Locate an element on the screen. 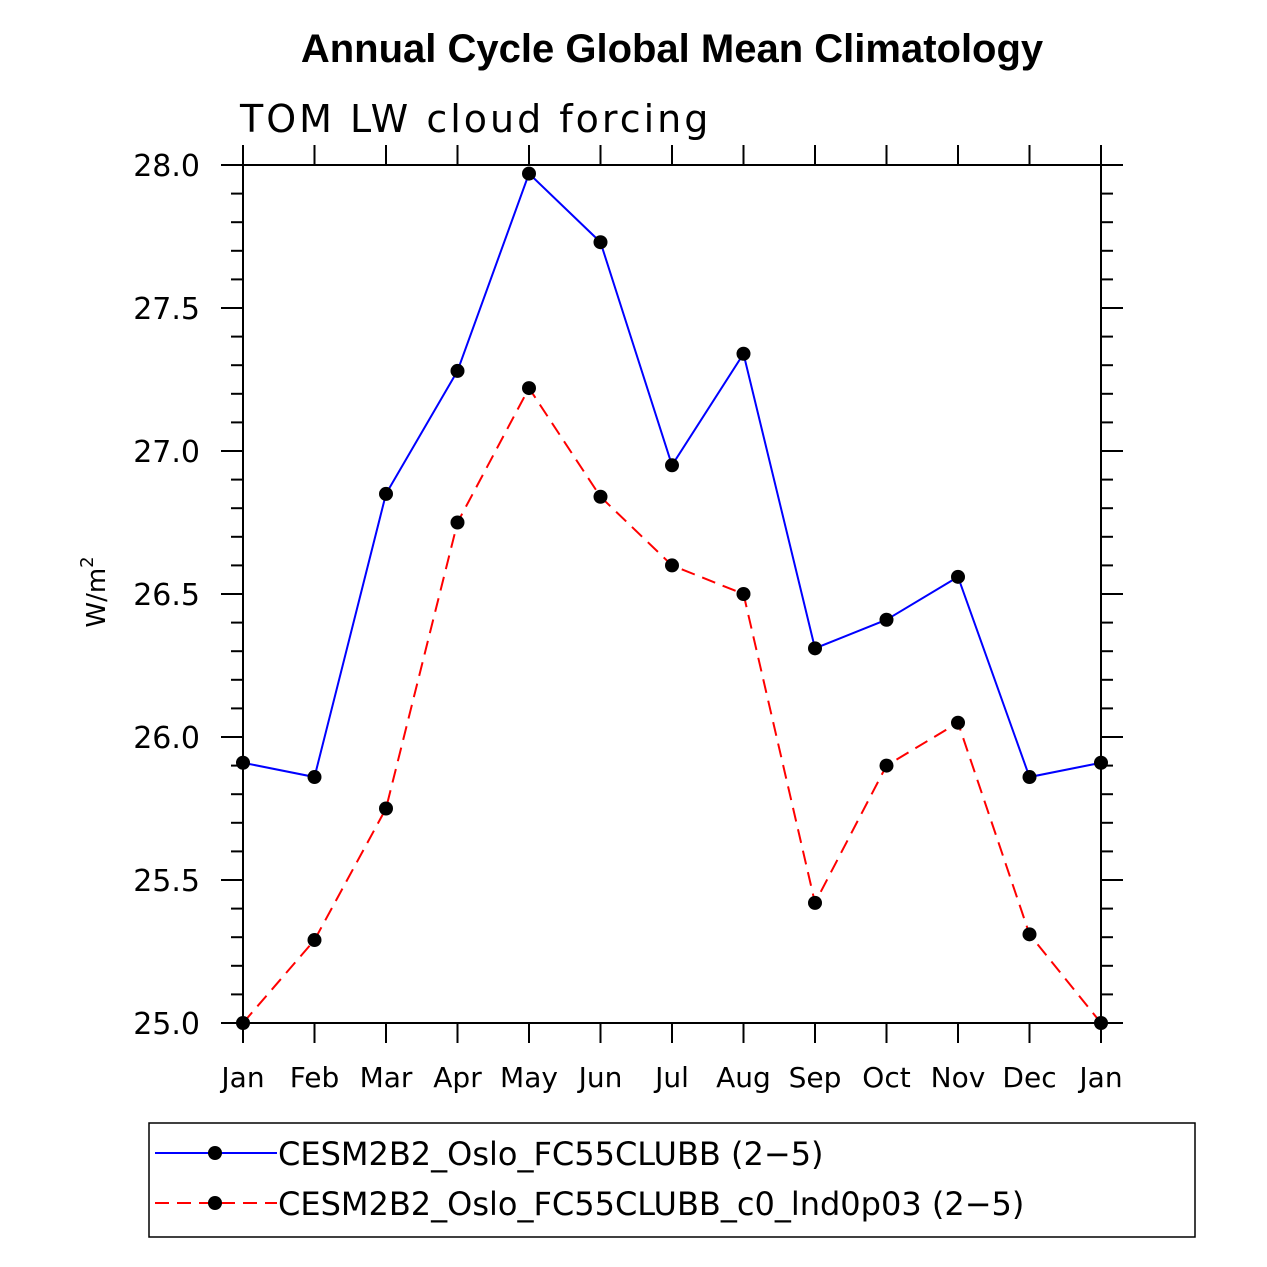 This screenshot has width=1267, height=1267. chart-subtitle: TOM LW cloud forcing is located at coordinates (475, 119).